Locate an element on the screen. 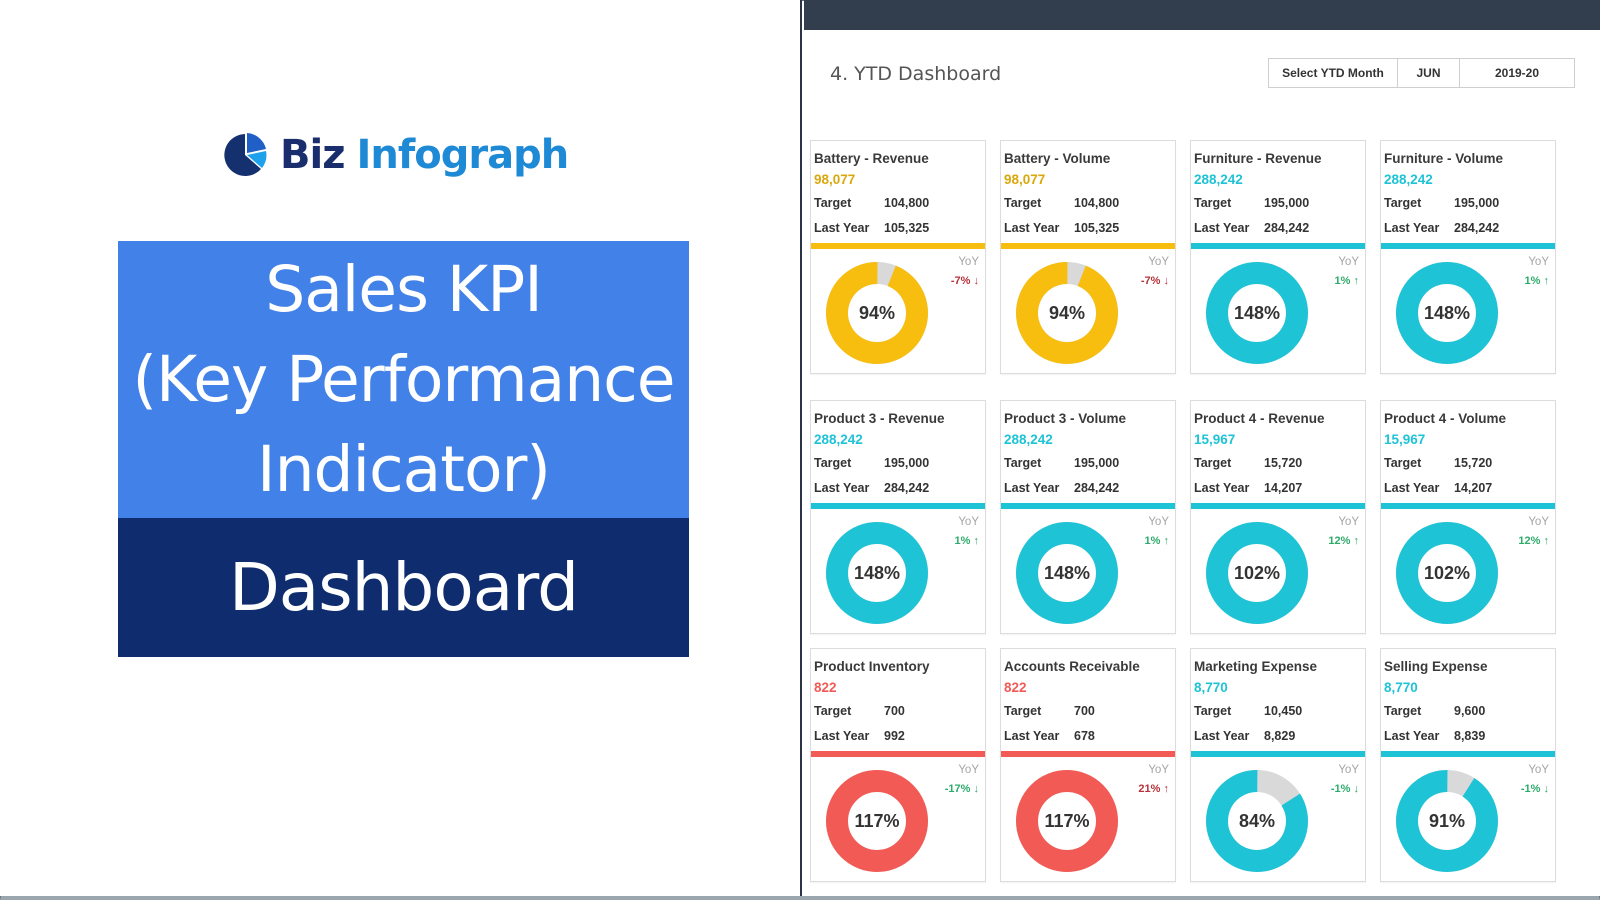 This screenshot has width=1600, height=900. yoy-indicator: YoY 21% ↑ is located at coordinates (1153, 780).